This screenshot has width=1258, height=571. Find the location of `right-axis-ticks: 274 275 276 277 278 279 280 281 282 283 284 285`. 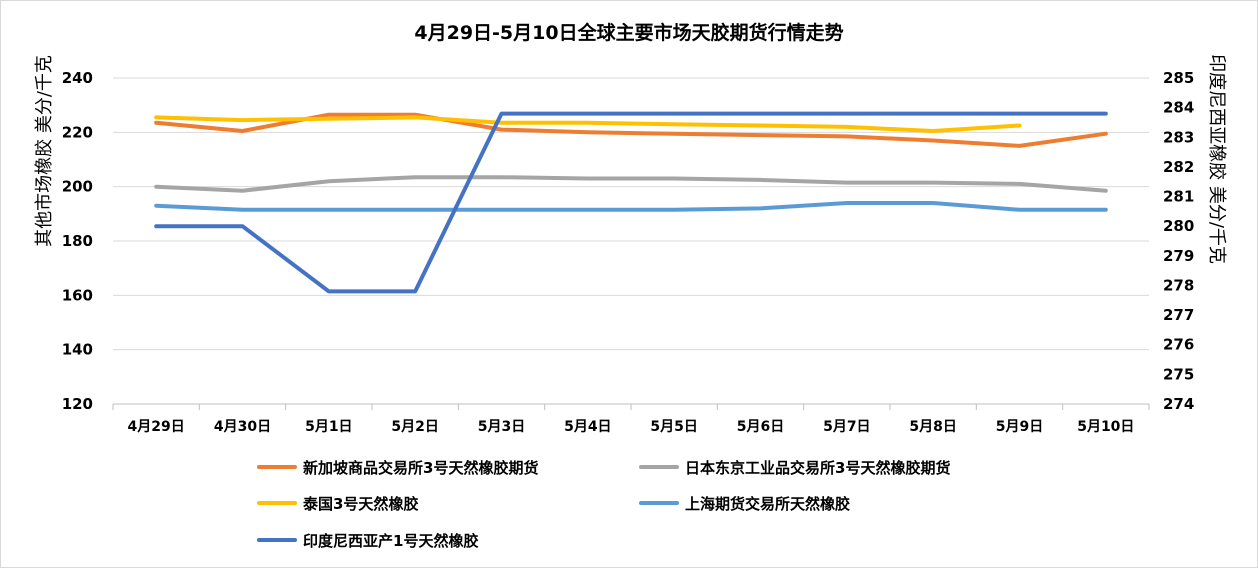

right-axis-ticks: 274 275 276 277 278 279 280 281 282 283 284 285 is located at coordinates (1178, 241).